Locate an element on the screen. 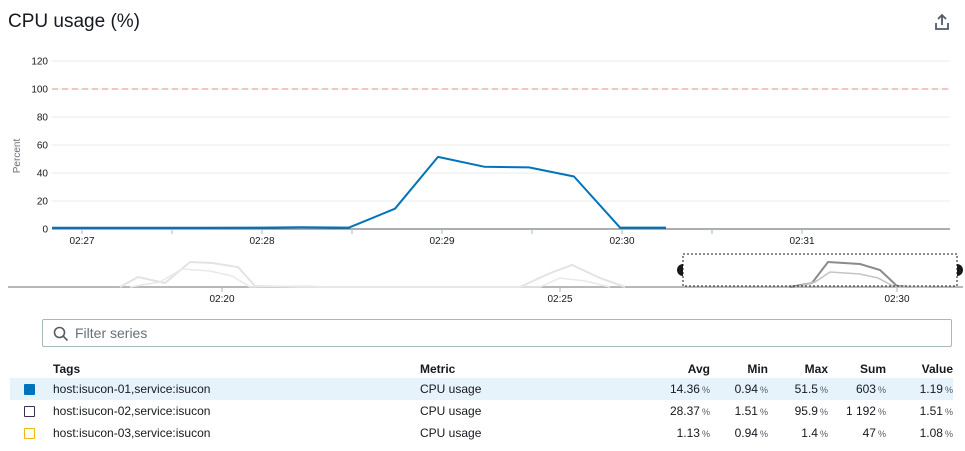 Image resolution: width=965 pixels, height=451 pixels. row-max: 95.9% is located at coordinates (811, 411).